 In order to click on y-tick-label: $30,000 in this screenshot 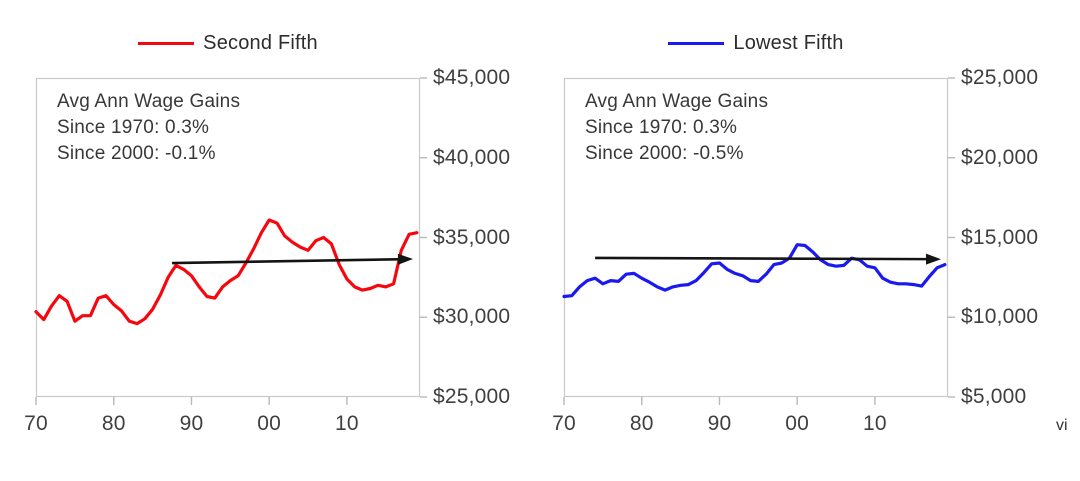, I will do `click(472, 317)`.